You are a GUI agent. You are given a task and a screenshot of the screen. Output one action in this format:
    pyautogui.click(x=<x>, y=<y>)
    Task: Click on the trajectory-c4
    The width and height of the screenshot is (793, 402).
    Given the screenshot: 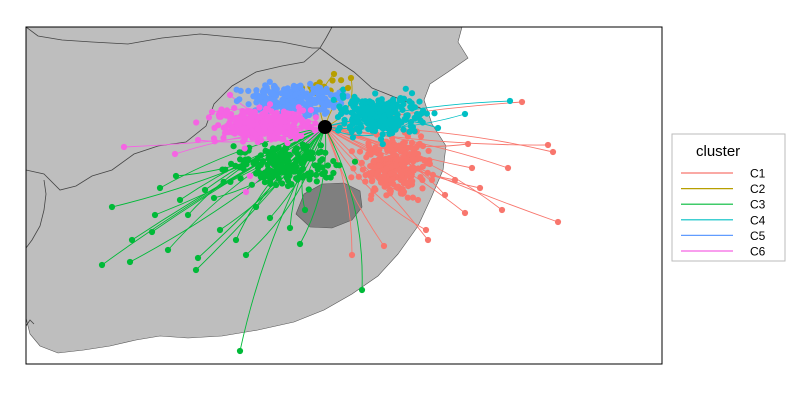 What is the action you would take?
    pyautogui.click(x=368, y=129)
    